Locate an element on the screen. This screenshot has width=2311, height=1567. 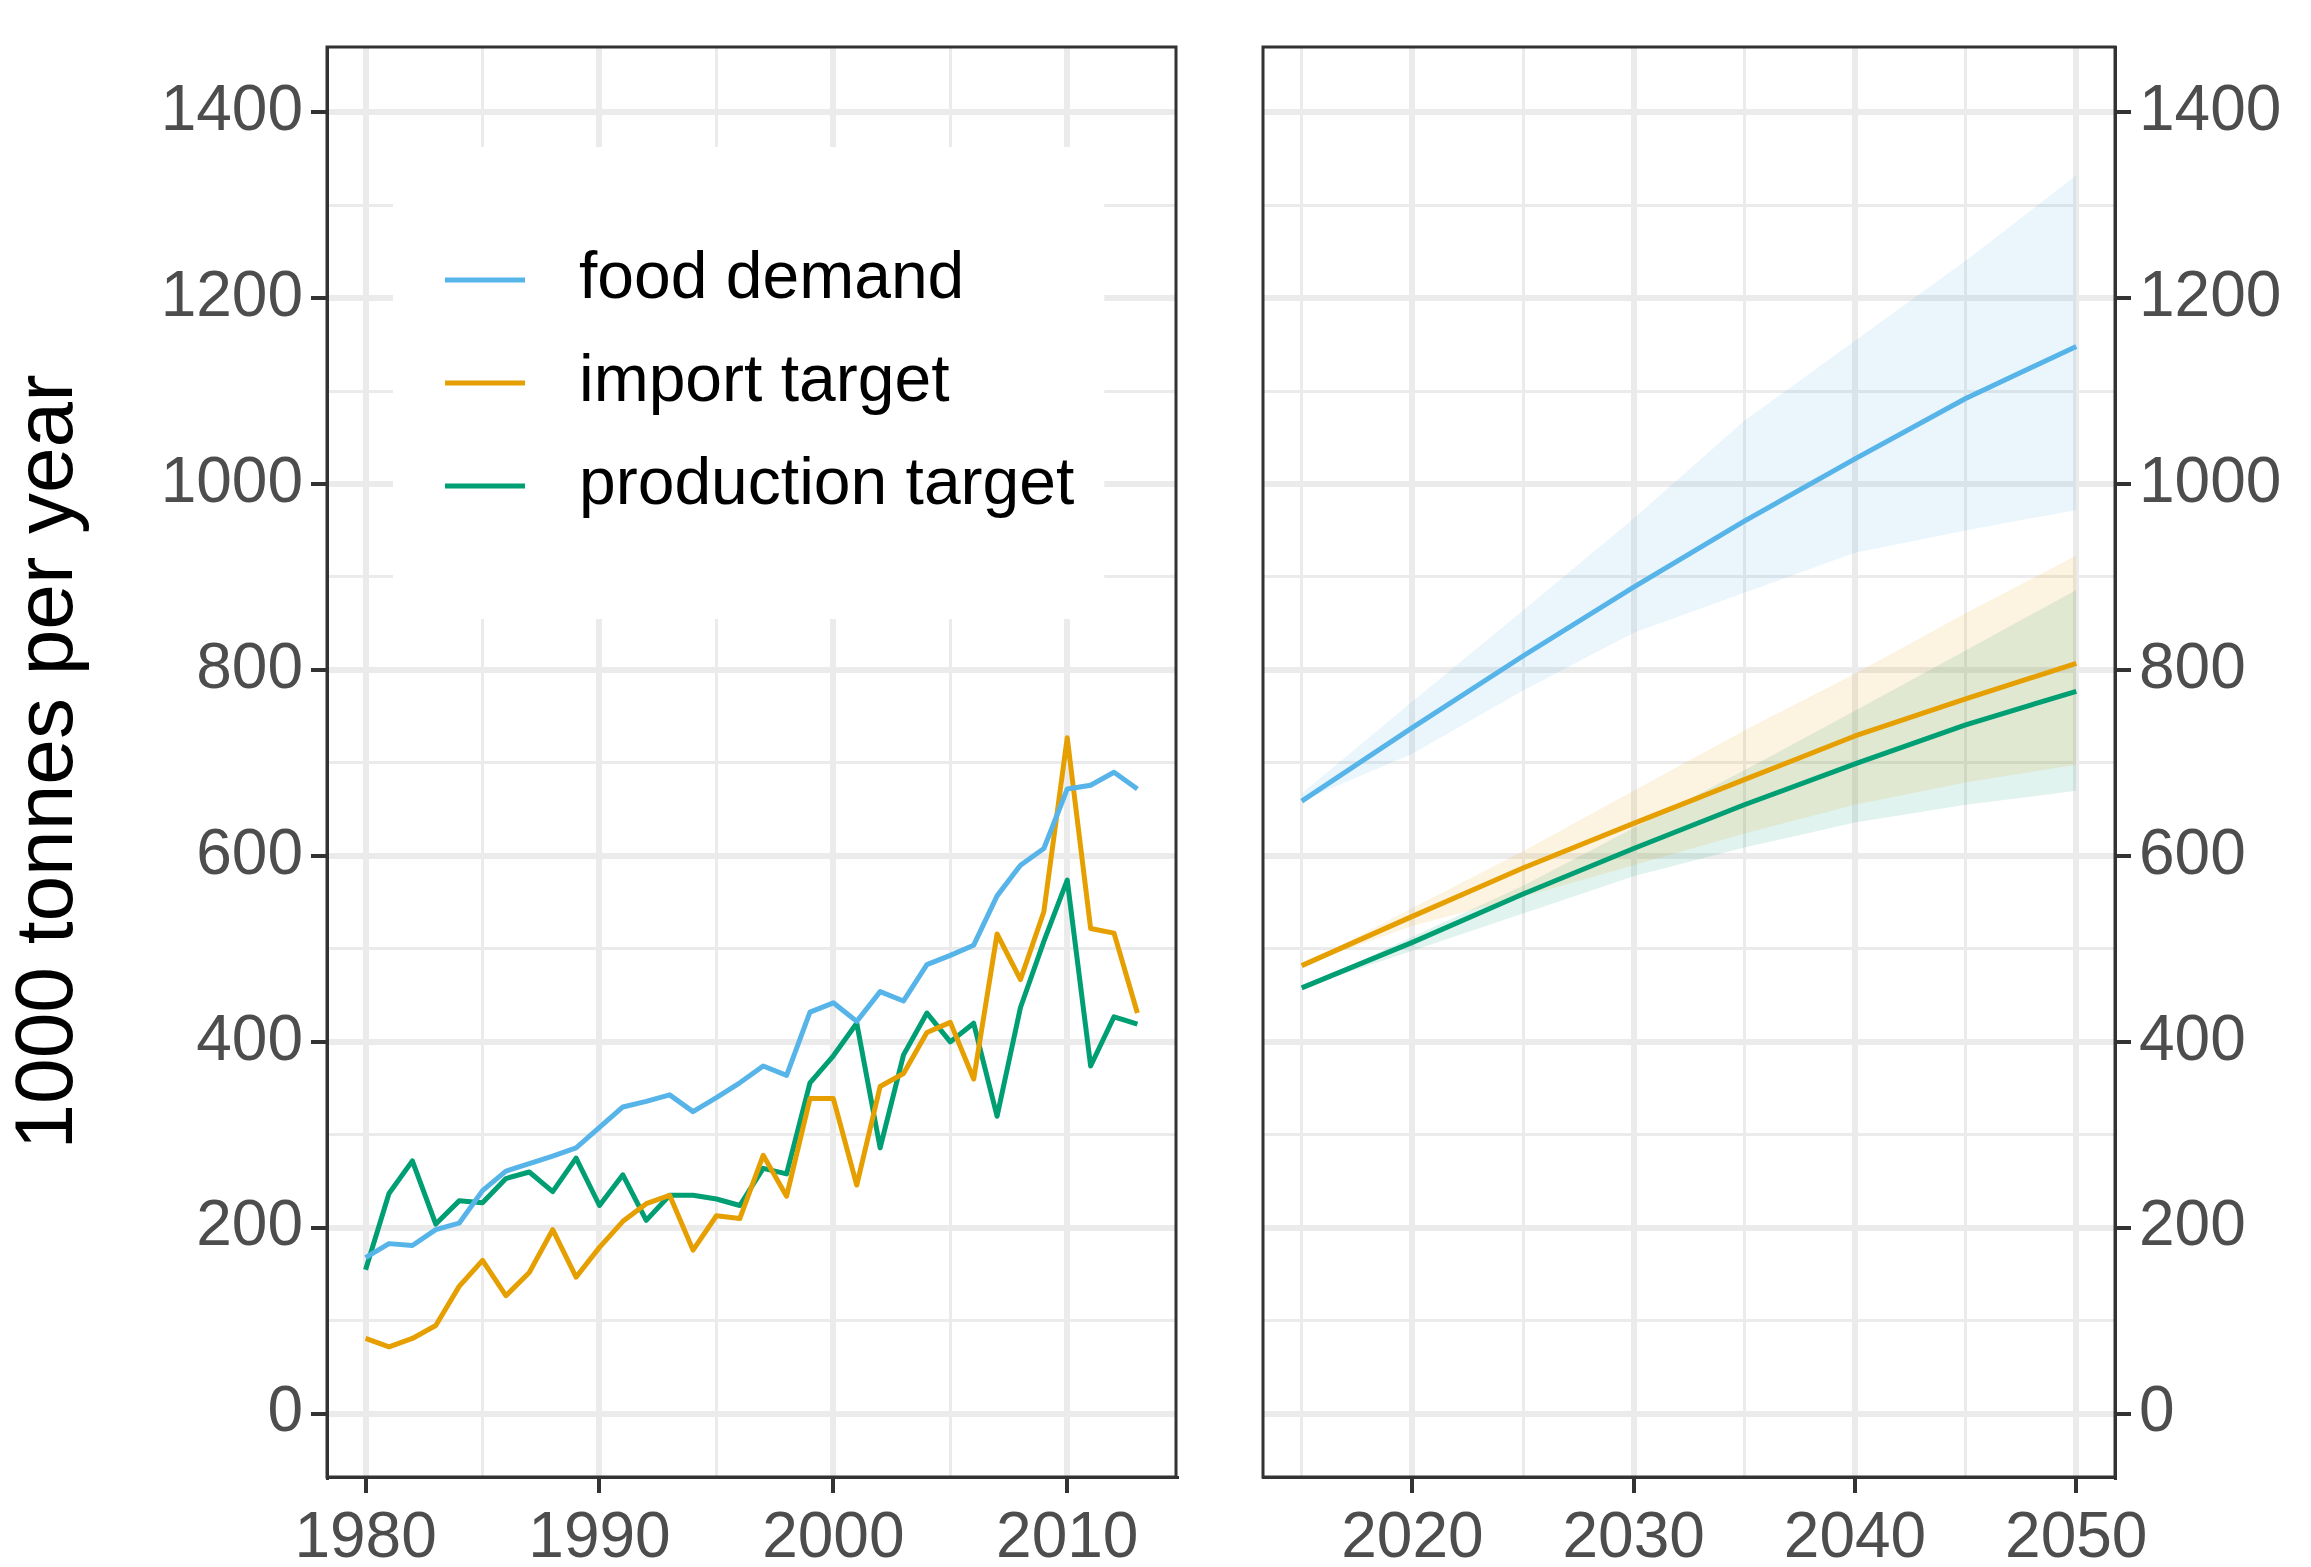
y-tick-label: 1200 is located at coordinates (231, 293).